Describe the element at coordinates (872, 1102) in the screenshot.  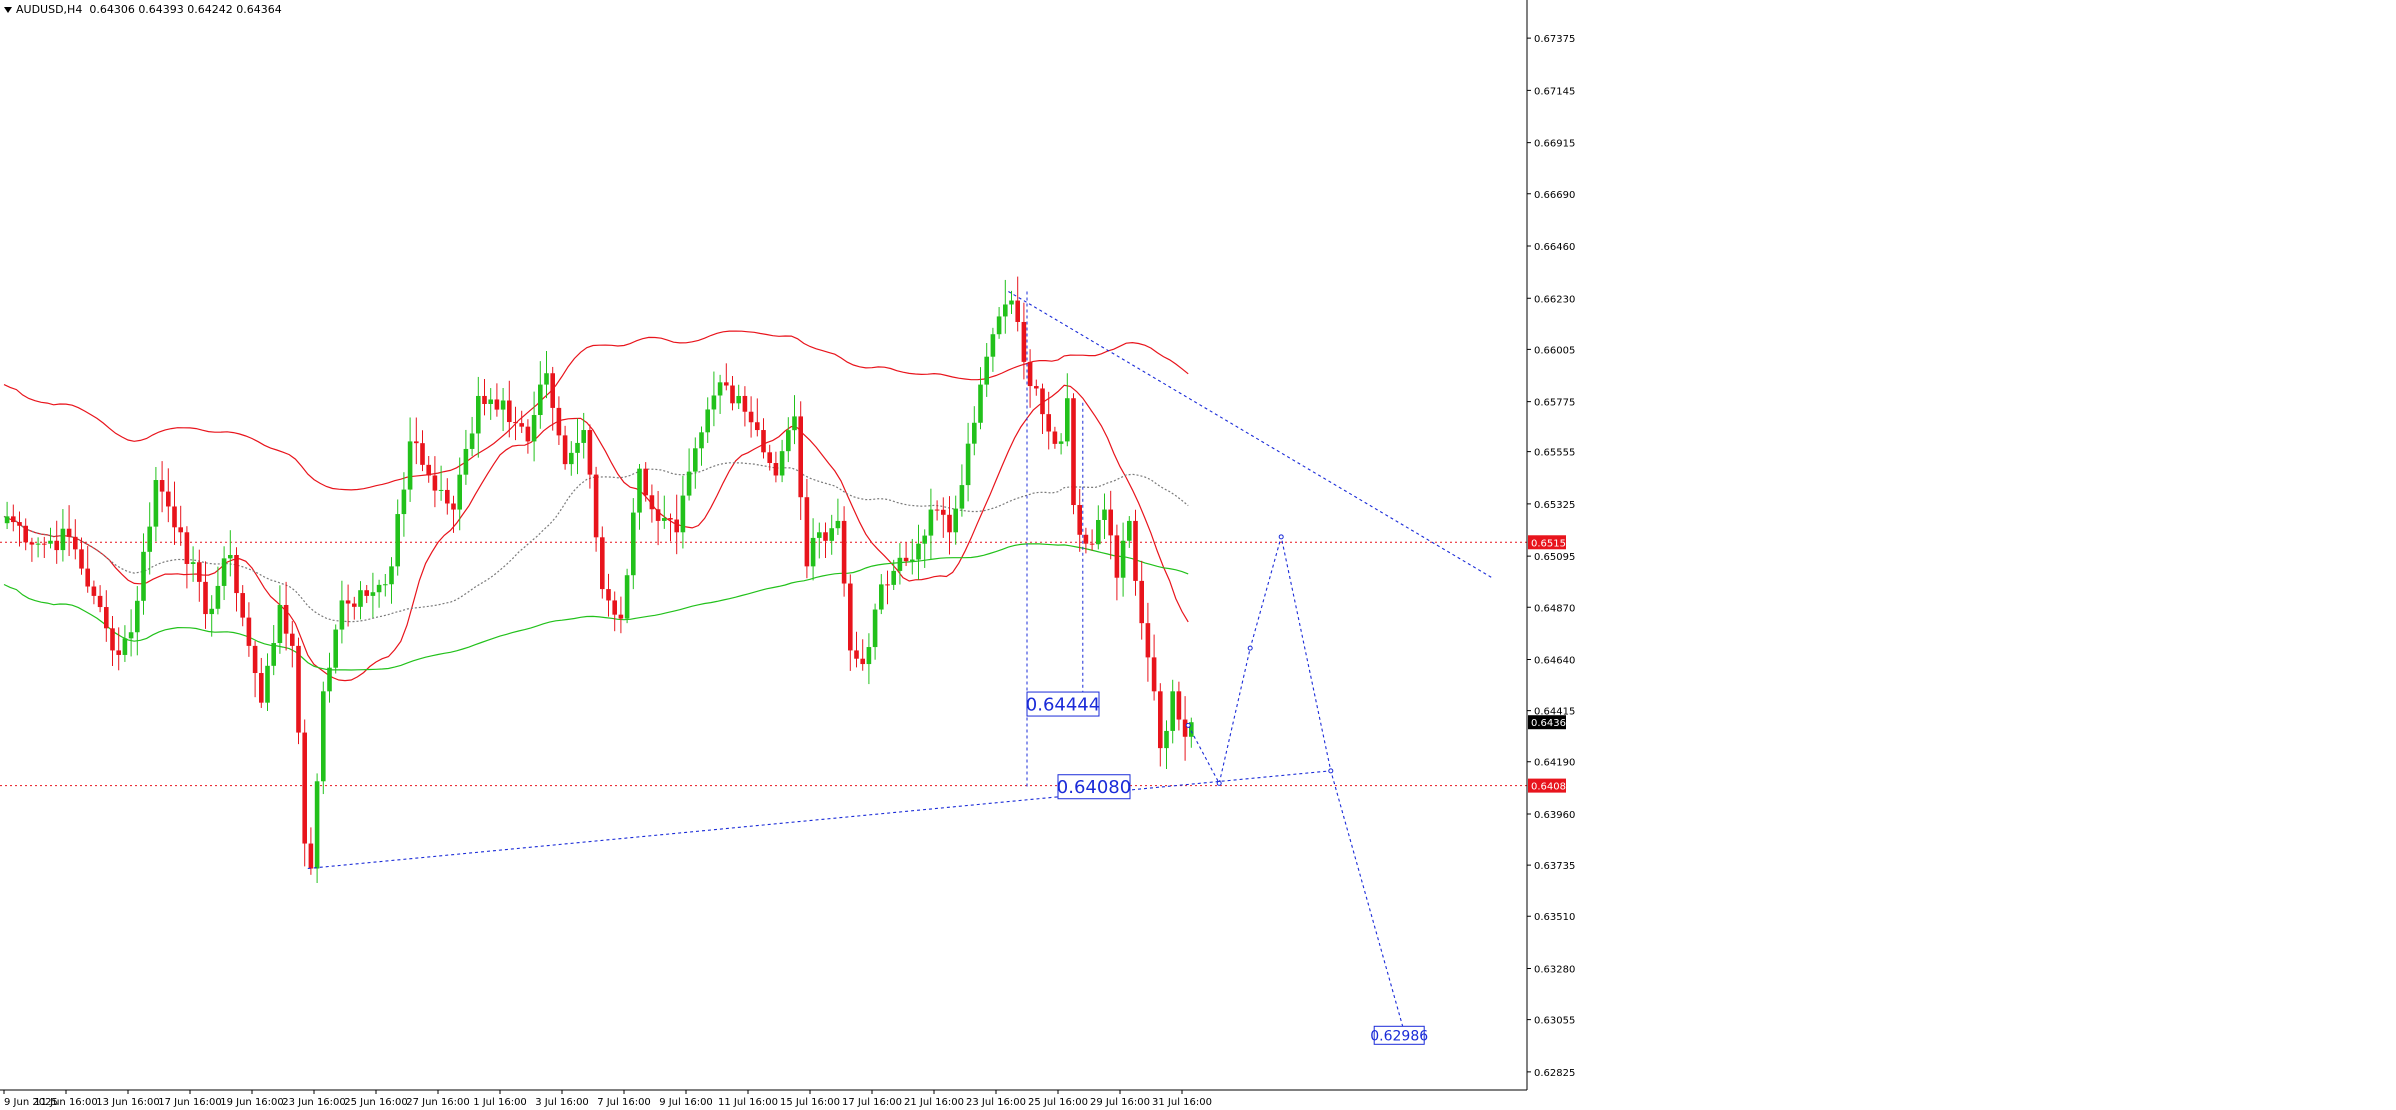
I see `x-tick-label: 17 Jul 16:00` at that location.